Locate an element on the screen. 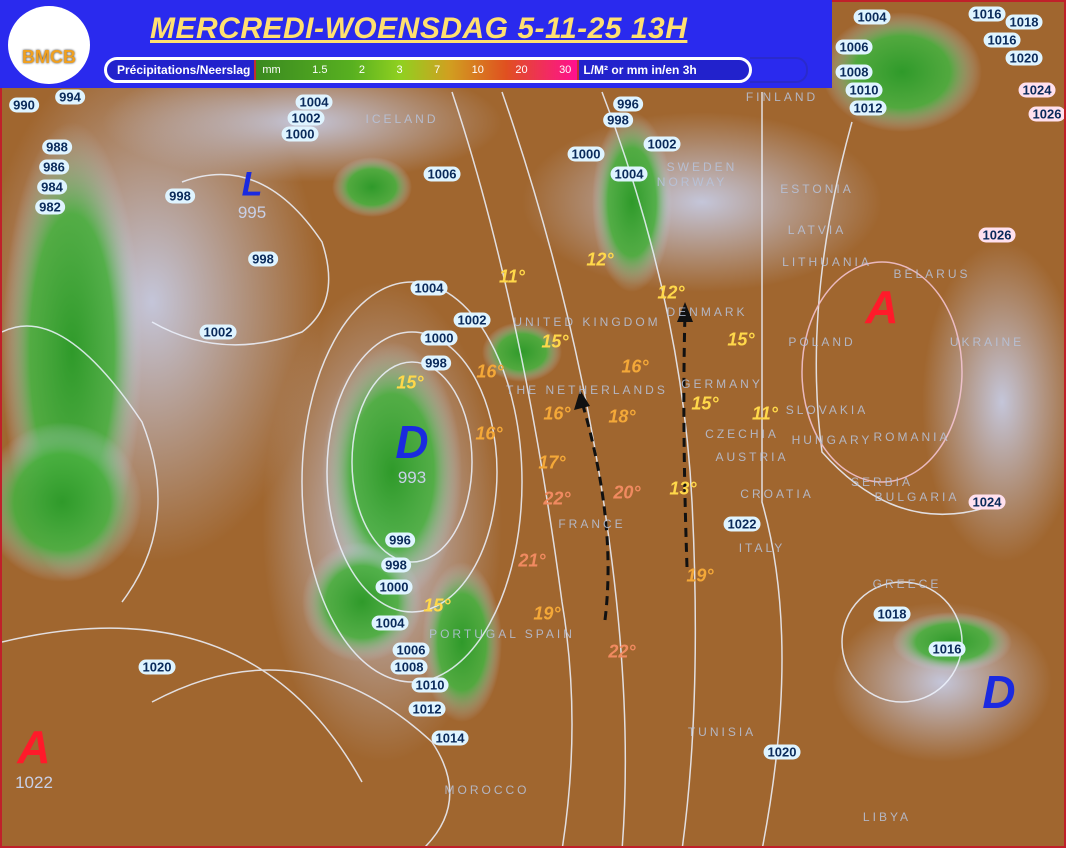 Image resolution: width=1066 pixels, height=848 pixels. isobar-label: 1024 is located at coordinates (1037, 90).